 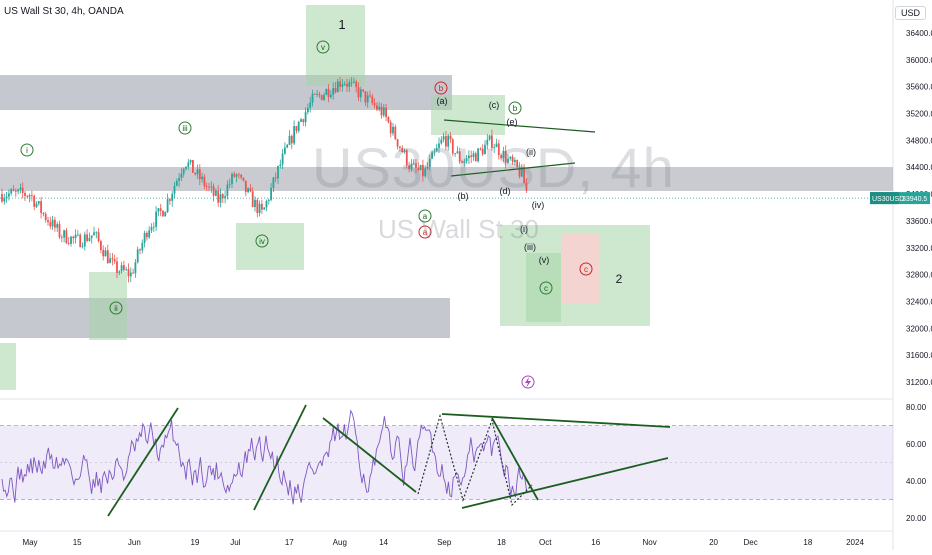 What do you see at coordinates (713, 542) in the screenshot?
I see `time-tick-label: 20` at bounding box center [713, 542].